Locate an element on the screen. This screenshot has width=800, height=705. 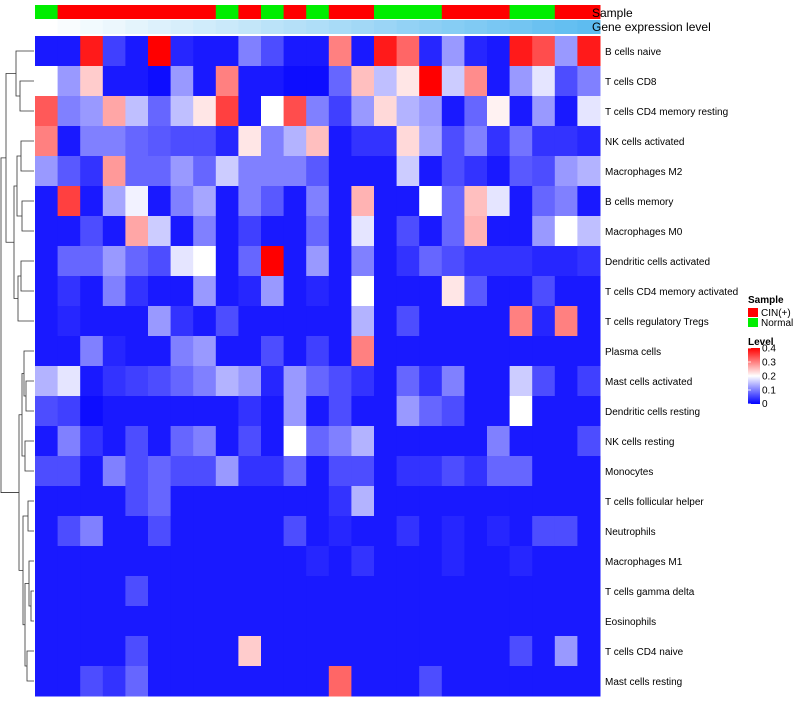
legend-level-tick-label: 0.4 is located at coordinates (769, 349).